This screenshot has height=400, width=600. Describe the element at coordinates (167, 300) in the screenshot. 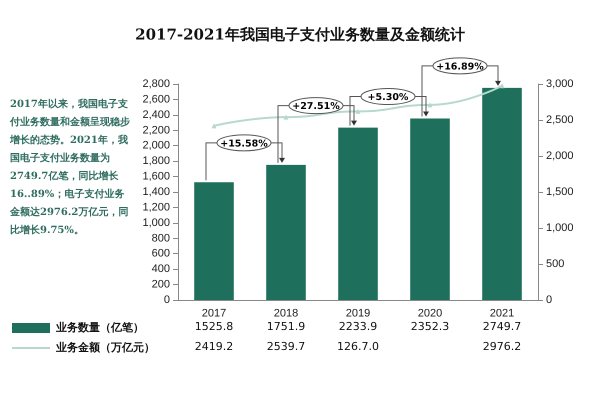

I see `y-tick-label: 0` at that location.